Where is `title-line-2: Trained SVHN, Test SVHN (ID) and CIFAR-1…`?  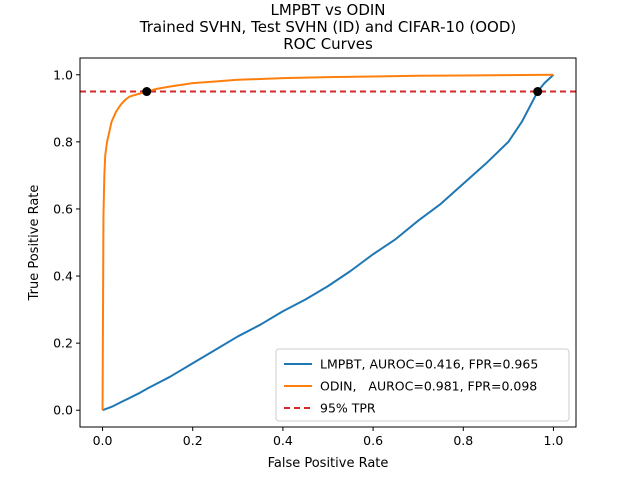 title-line-2: Trained SVHN, Test SVHN (ID) and CIFAR-1… is located at coordinates (327, 27).